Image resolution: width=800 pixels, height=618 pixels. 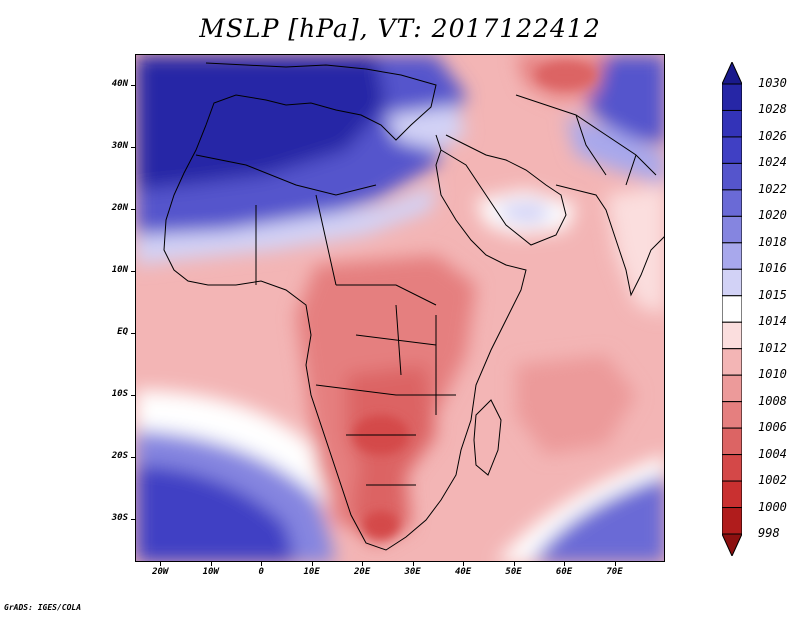 I want to click on colorbar-label-1026: 1026, so click(x=772, y=135).